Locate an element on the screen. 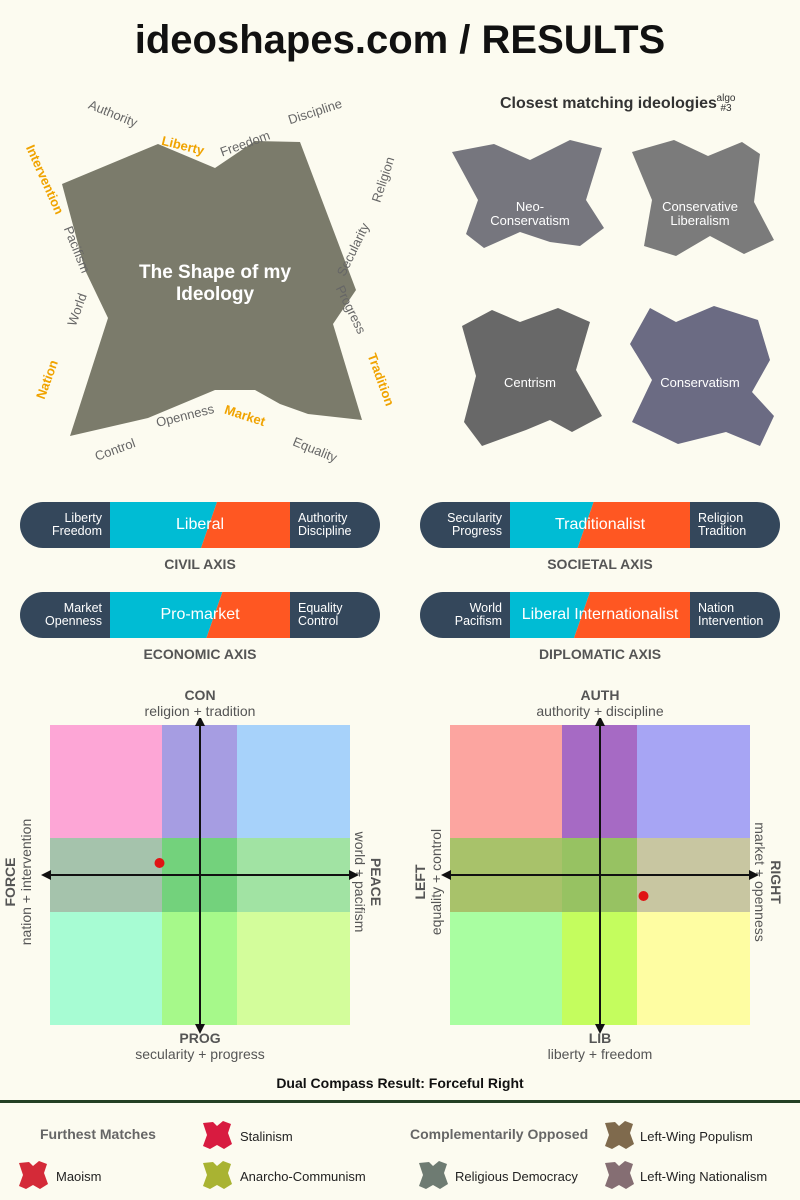 The width and height of the screenshot is (800, 1200). left-wing-populism-icon is located at coordinates (619, 1135).